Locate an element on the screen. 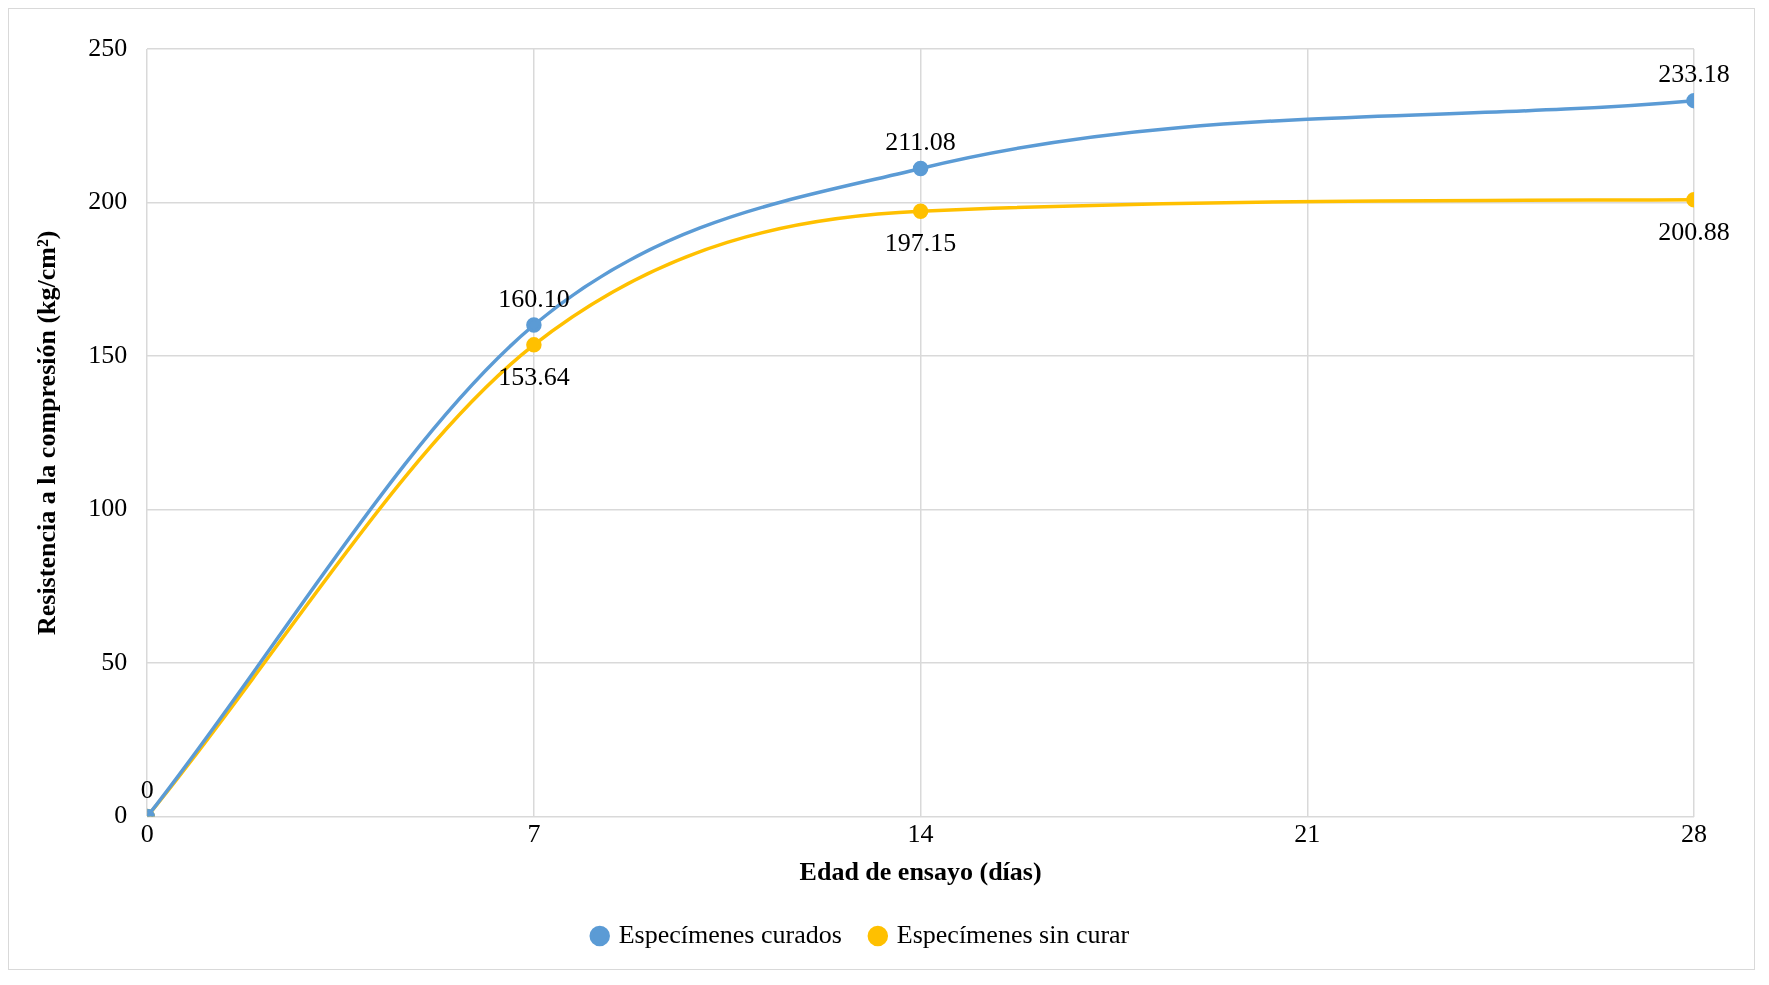 Image resolution: width=1769 pixels, height=985 pixels. x-tick-label: 28 is located at coordinates (1694, 834).